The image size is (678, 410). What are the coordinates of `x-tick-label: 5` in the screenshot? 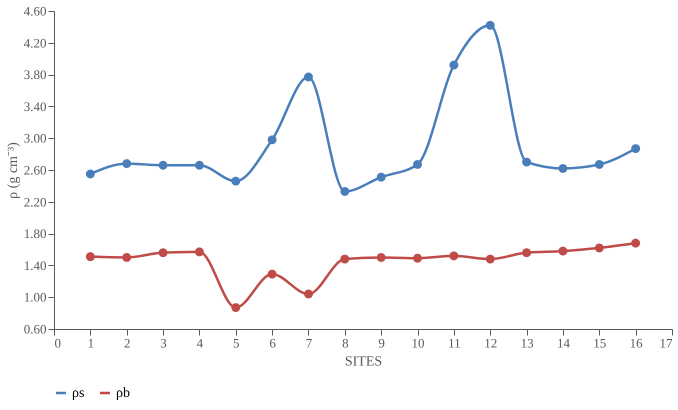 It's located at (236, 343).